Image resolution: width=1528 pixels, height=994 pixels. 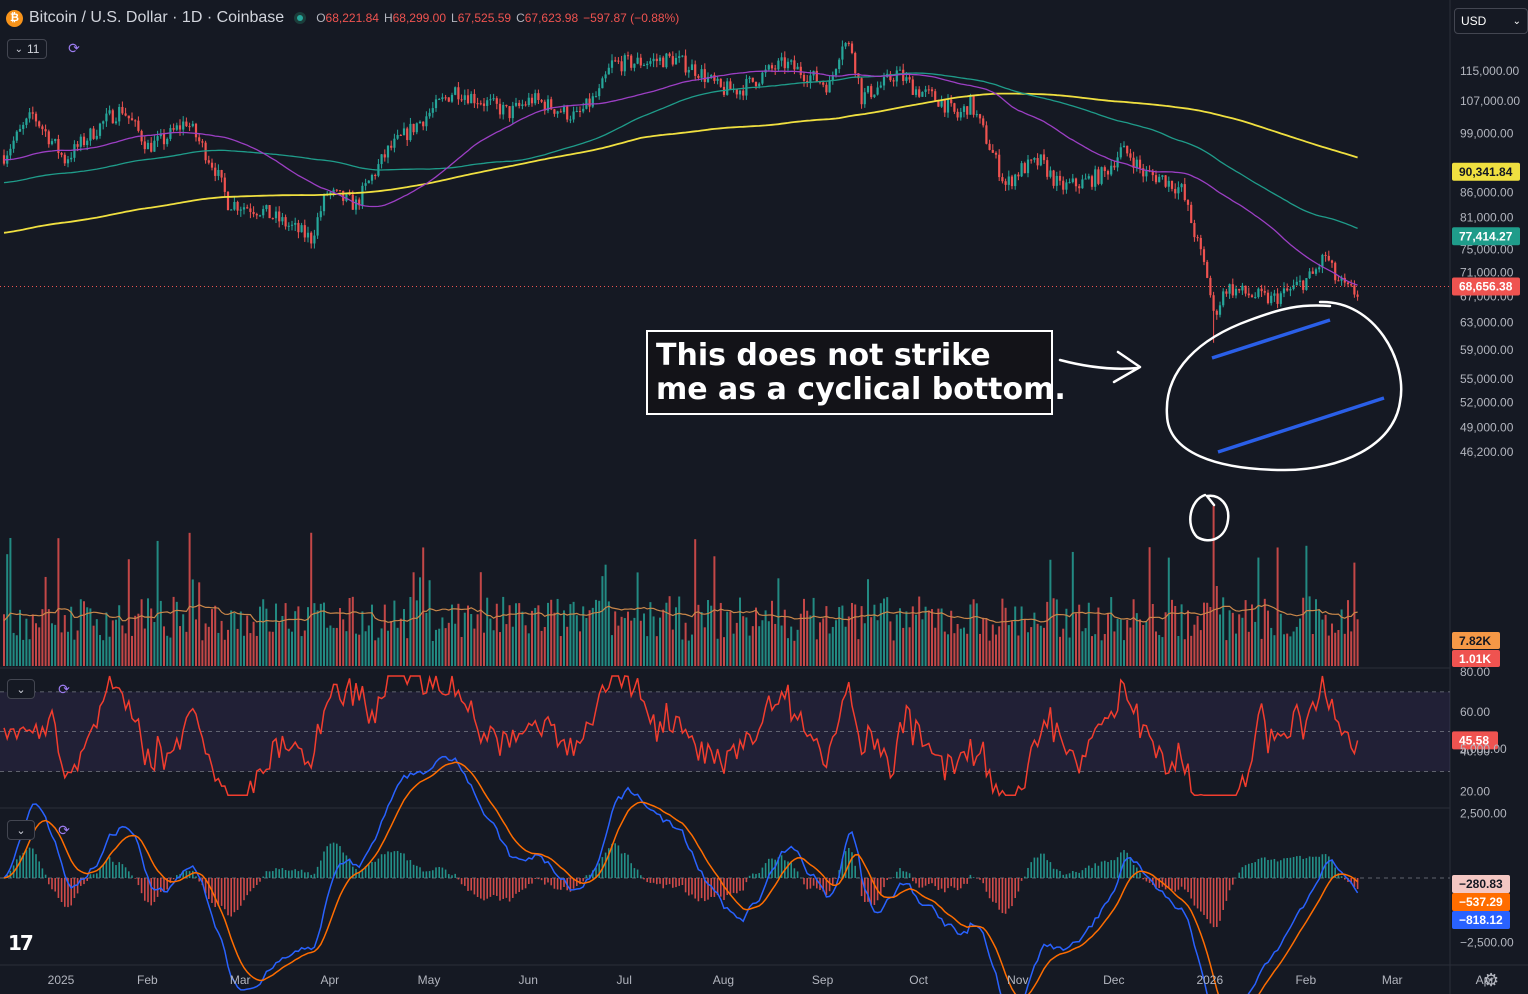 I want to click on indicators-toggle-button: ⌄ 11, so click(x=27, y=49).